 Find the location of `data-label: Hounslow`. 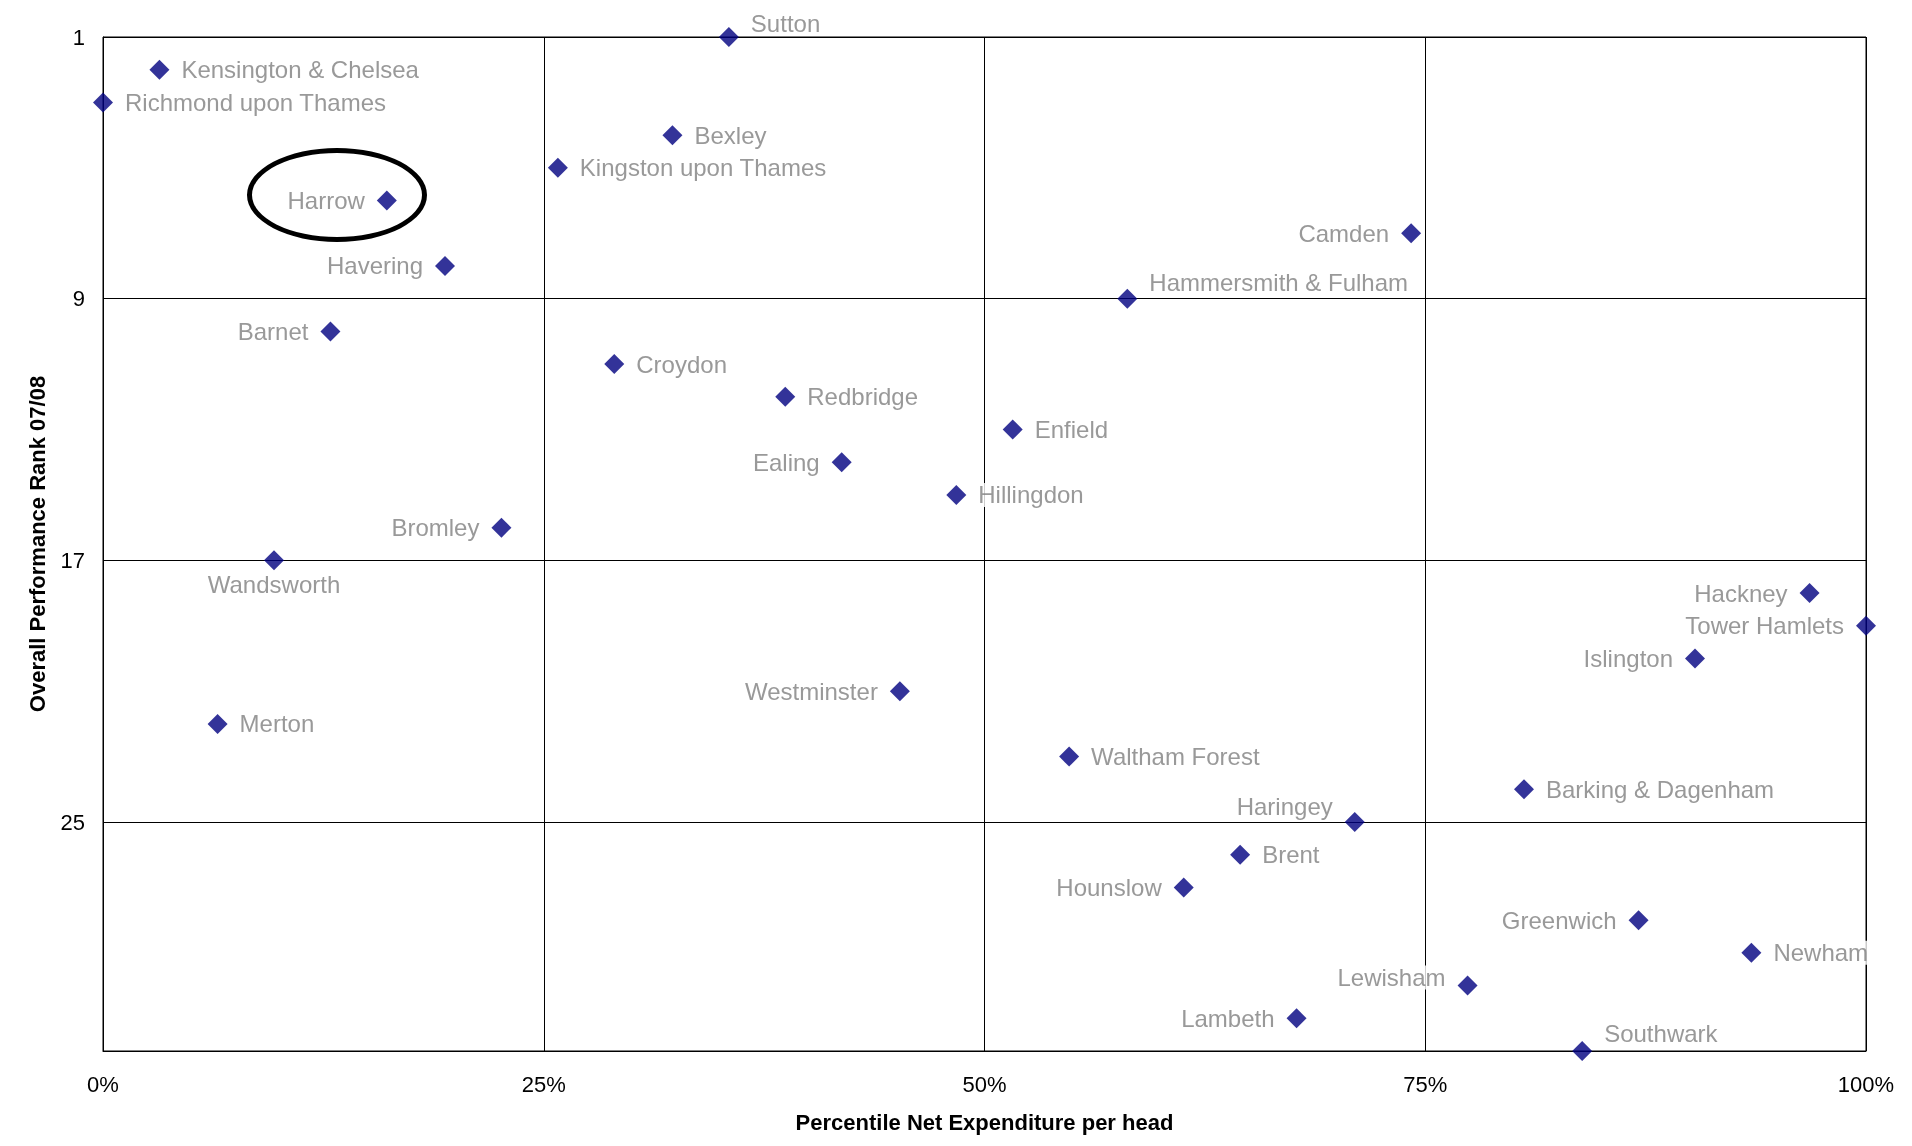

data-label: Hounslow is located at coordinates (1109, 887).